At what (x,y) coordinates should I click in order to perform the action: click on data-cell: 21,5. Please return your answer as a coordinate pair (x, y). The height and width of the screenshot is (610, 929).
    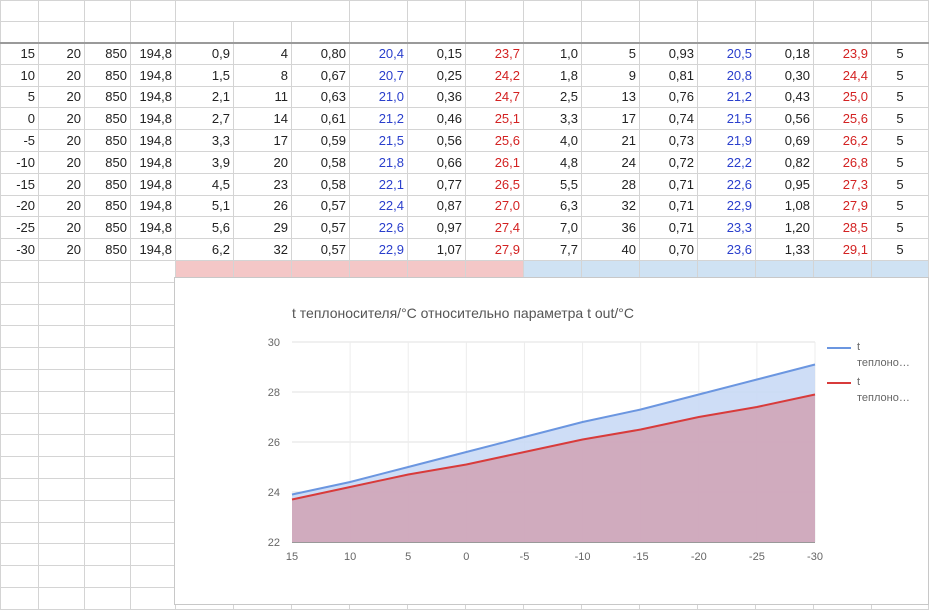
    Looking at the image, I should click on (727, 119).